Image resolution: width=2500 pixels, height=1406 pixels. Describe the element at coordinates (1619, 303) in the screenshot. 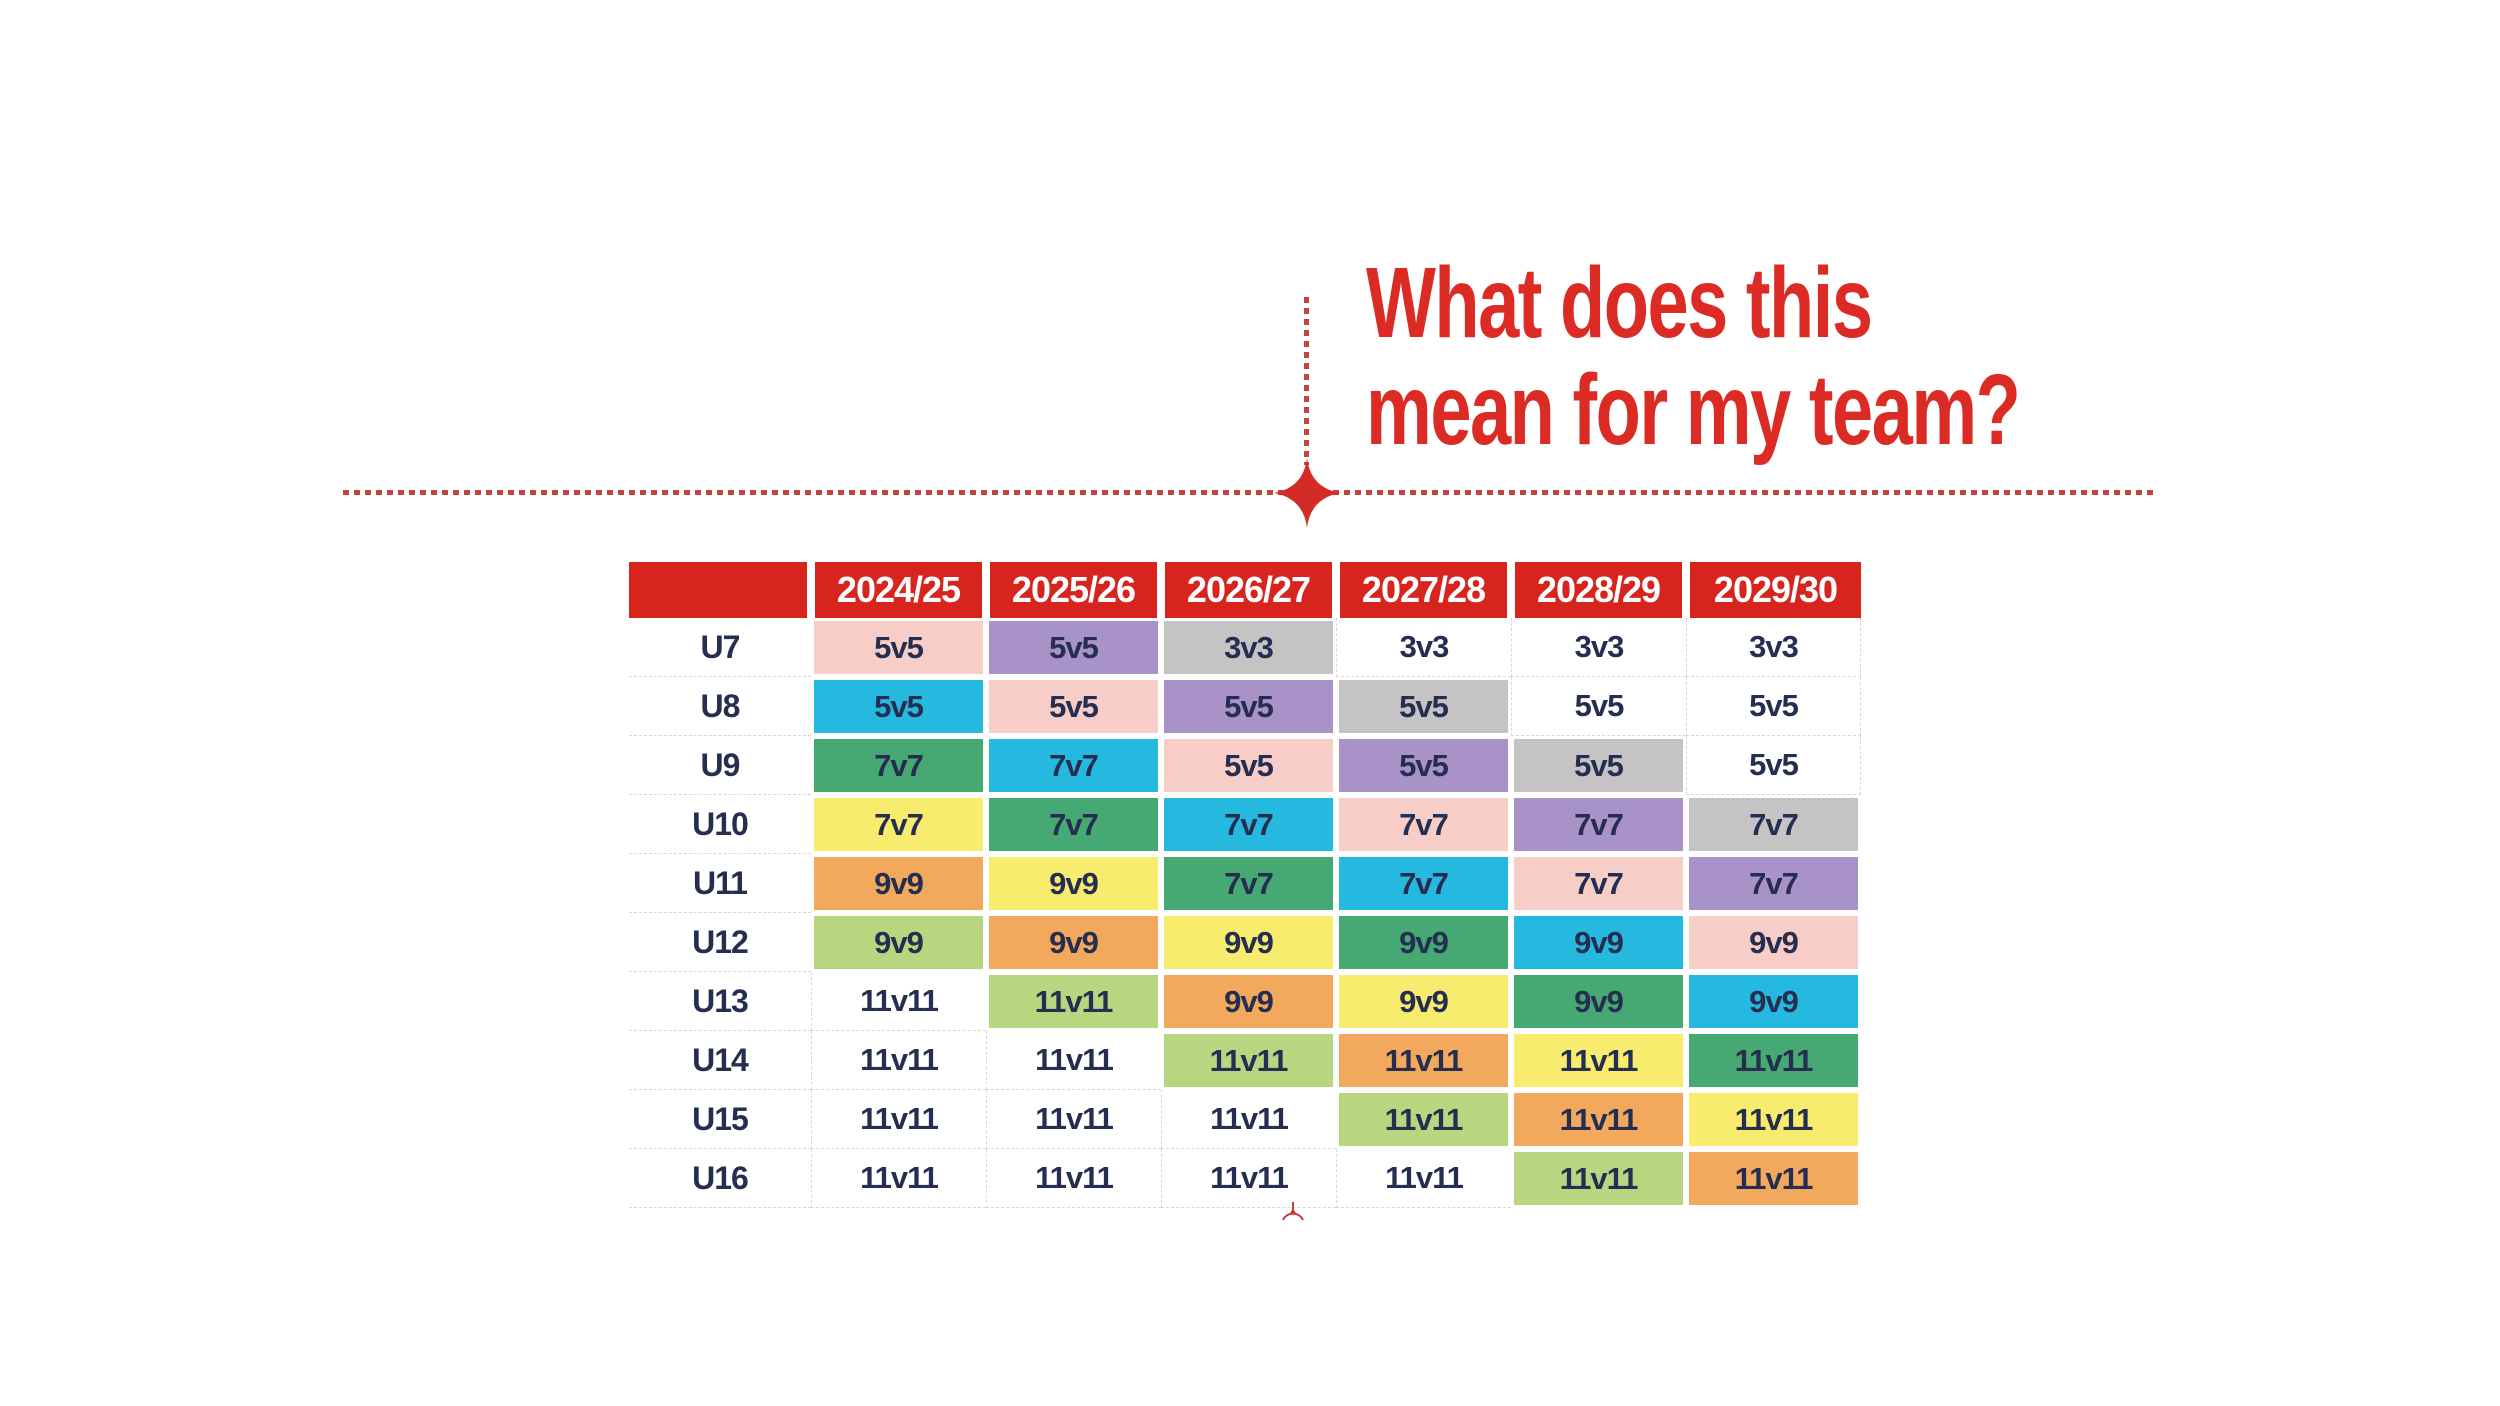

I see `title-line-1: What does this` at that location.